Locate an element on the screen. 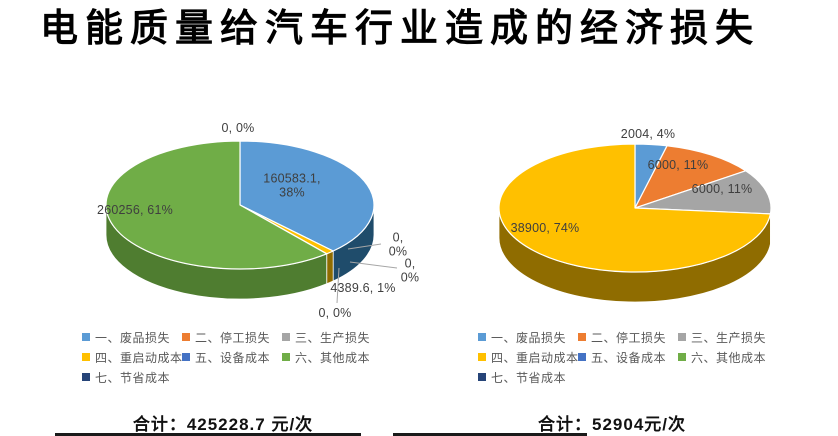  data-label: 38900, 74% is located at coordinates (545, 227).